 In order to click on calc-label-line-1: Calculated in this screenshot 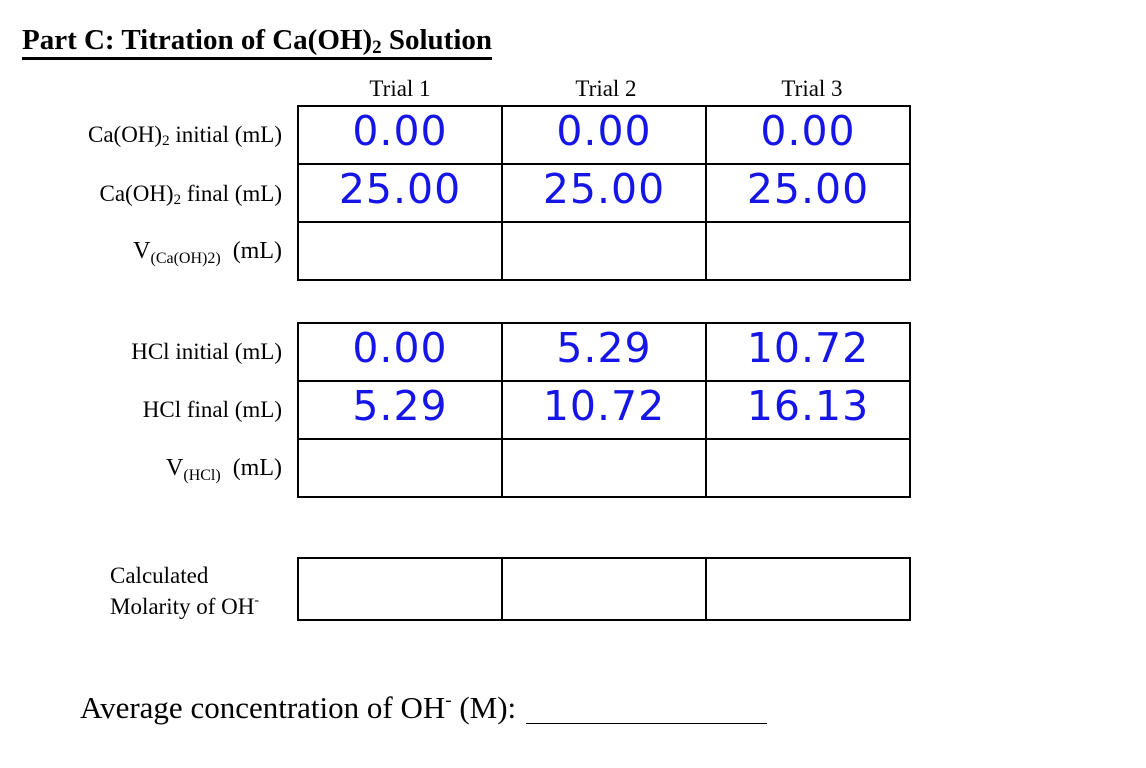, I will do `click(159, 575)`.